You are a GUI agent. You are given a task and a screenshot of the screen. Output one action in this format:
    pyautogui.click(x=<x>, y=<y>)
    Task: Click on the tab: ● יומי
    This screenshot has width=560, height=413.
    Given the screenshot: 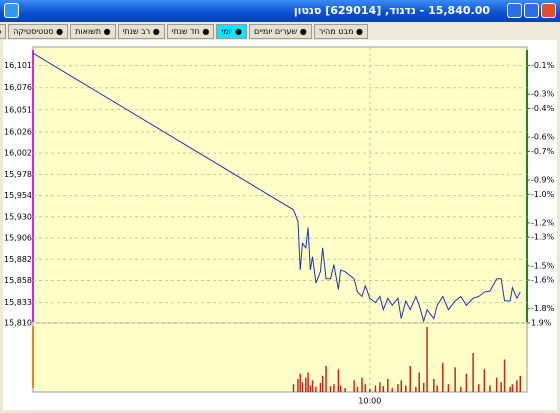 What is the action you would take?
    pyautogui.click(x=232, y=31)
    